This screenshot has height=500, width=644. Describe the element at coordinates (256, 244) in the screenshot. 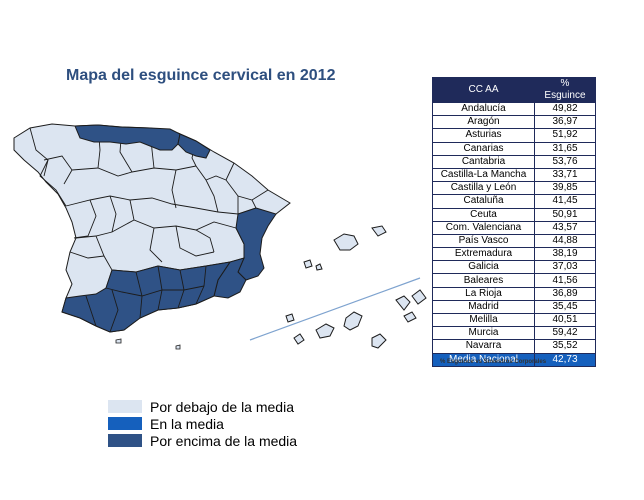

I see `valencia-region` at that location.